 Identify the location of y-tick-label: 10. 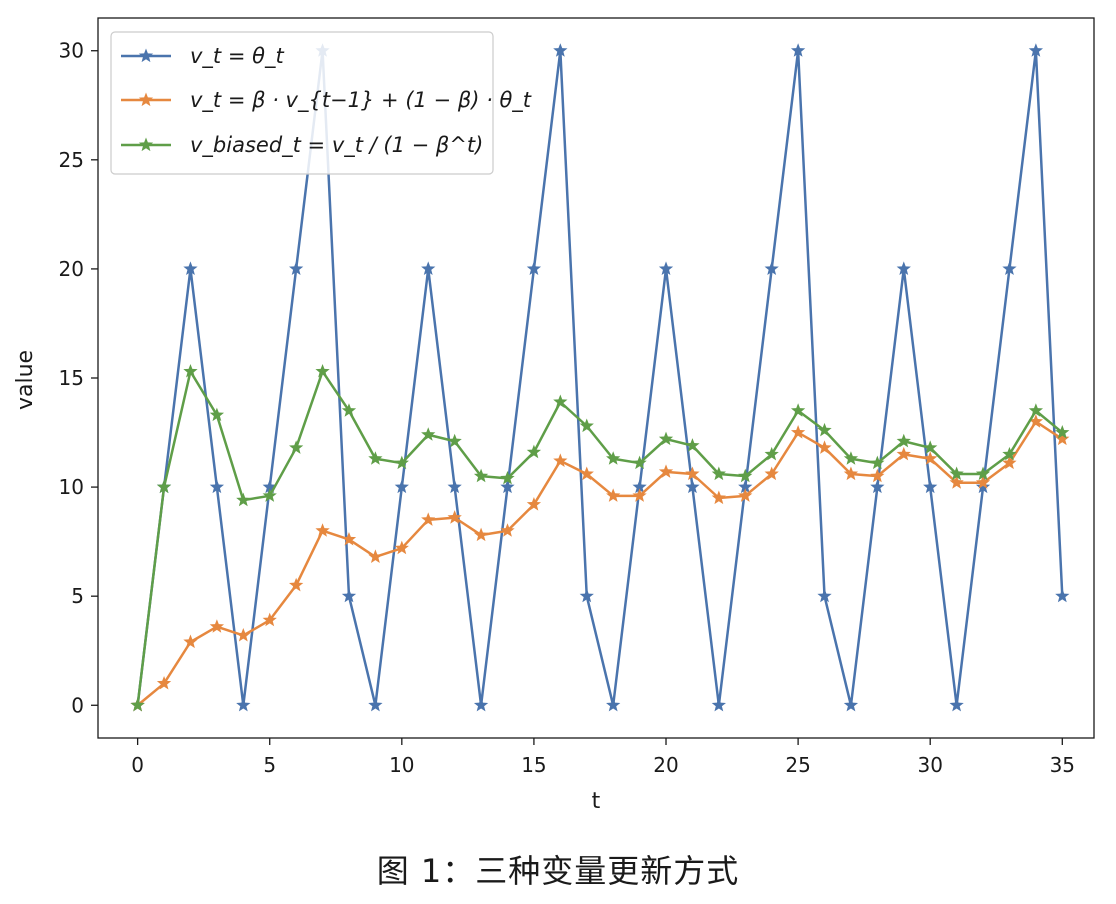
(71, 487).